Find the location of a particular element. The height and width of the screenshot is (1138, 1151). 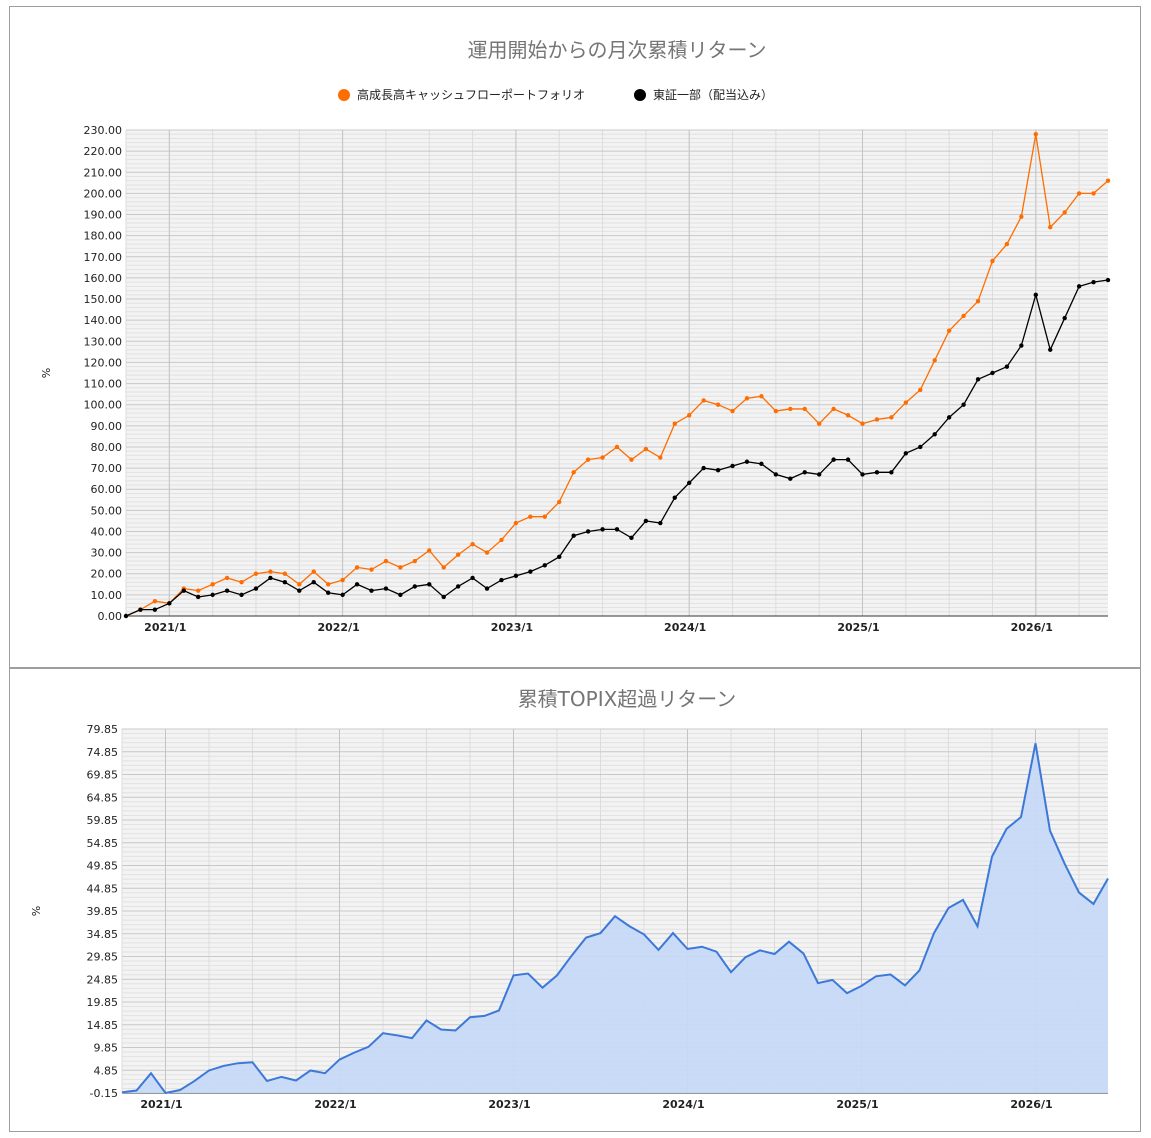

x-tick-label: 2024/1 is located at coordinates (683, 1104).